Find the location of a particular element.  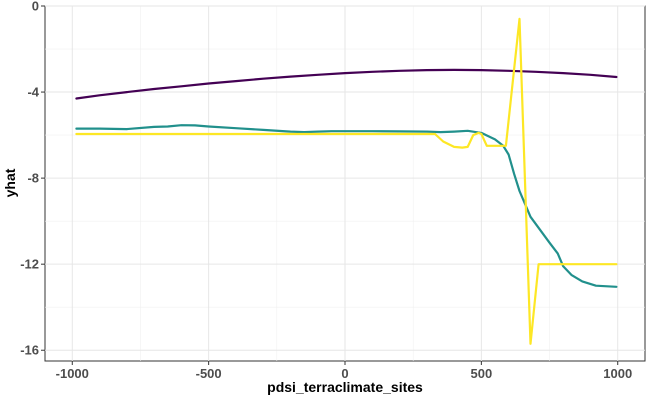

y-tick-label: 0 is located at coordinates (35, 7).